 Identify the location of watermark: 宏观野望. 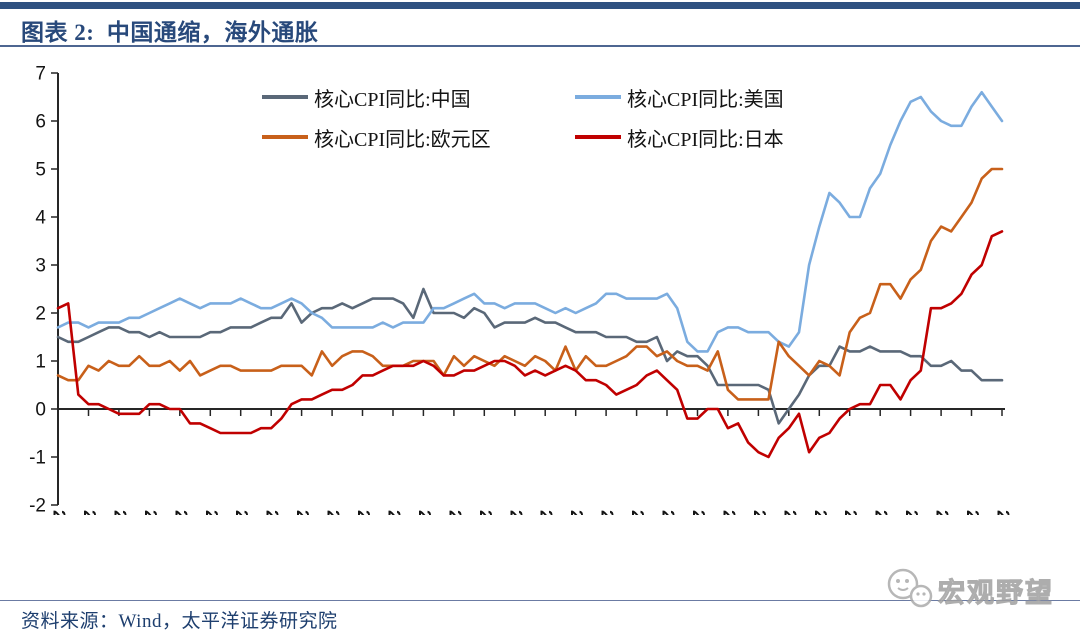
(969, 590).